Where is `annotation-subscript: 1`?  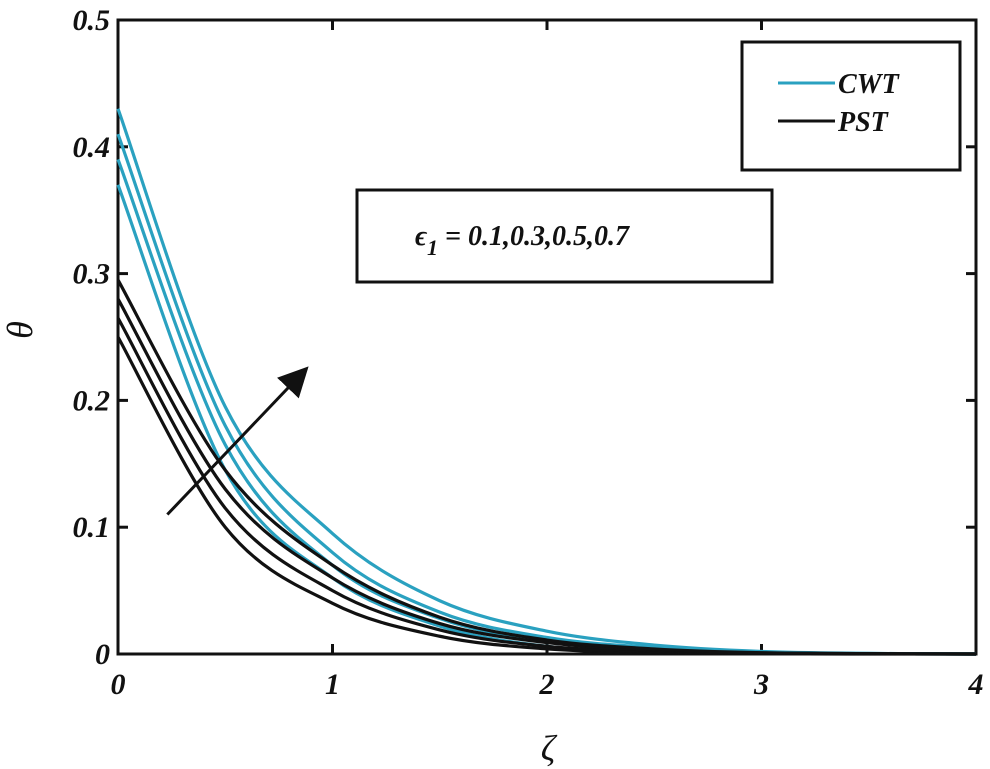
annotation-subscript: 1 is located at coordinates (432, 247).